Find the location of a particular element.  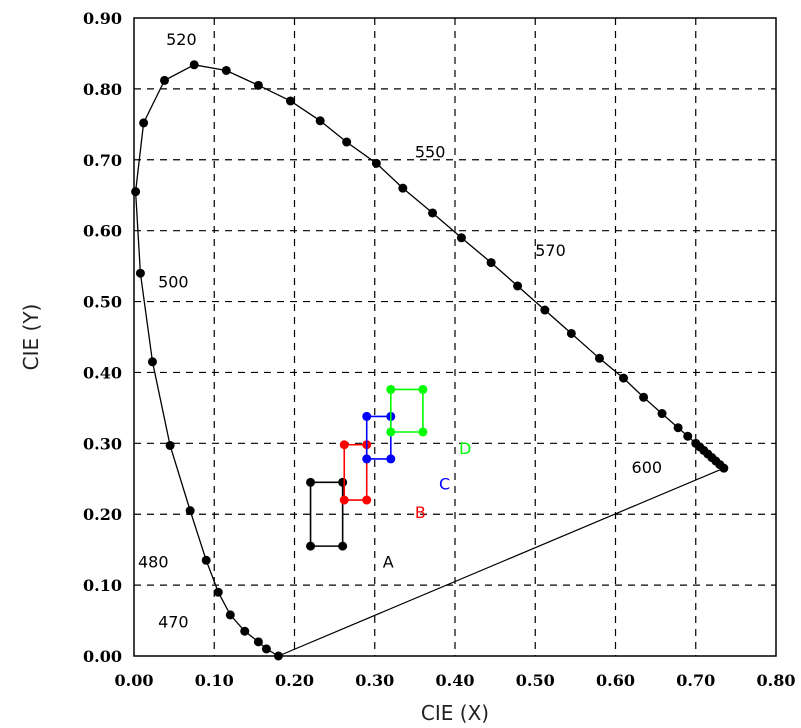

y-tick-label: 0.70 is located at coordinates (102, 160).